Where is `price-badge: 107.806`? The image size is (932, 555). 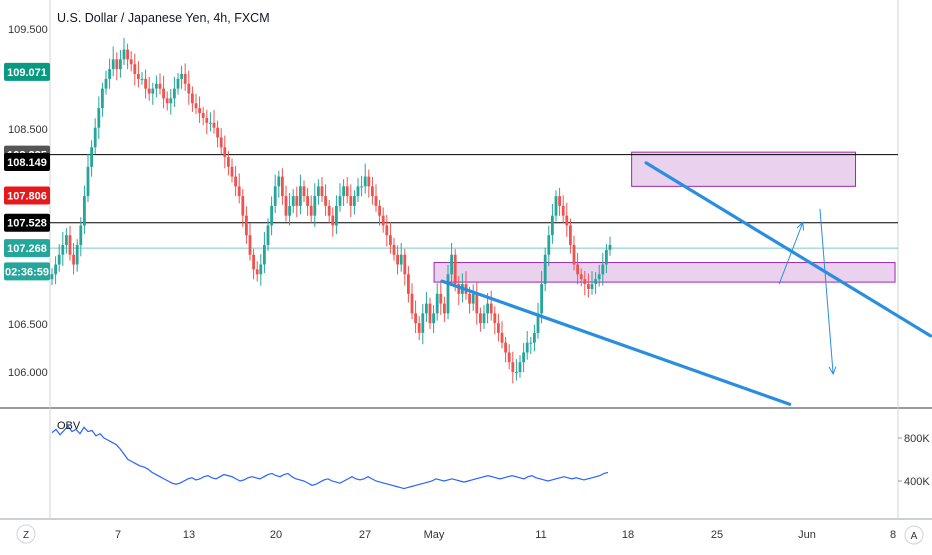
price-badge: 107.806 is located at coordinates (27, 195).